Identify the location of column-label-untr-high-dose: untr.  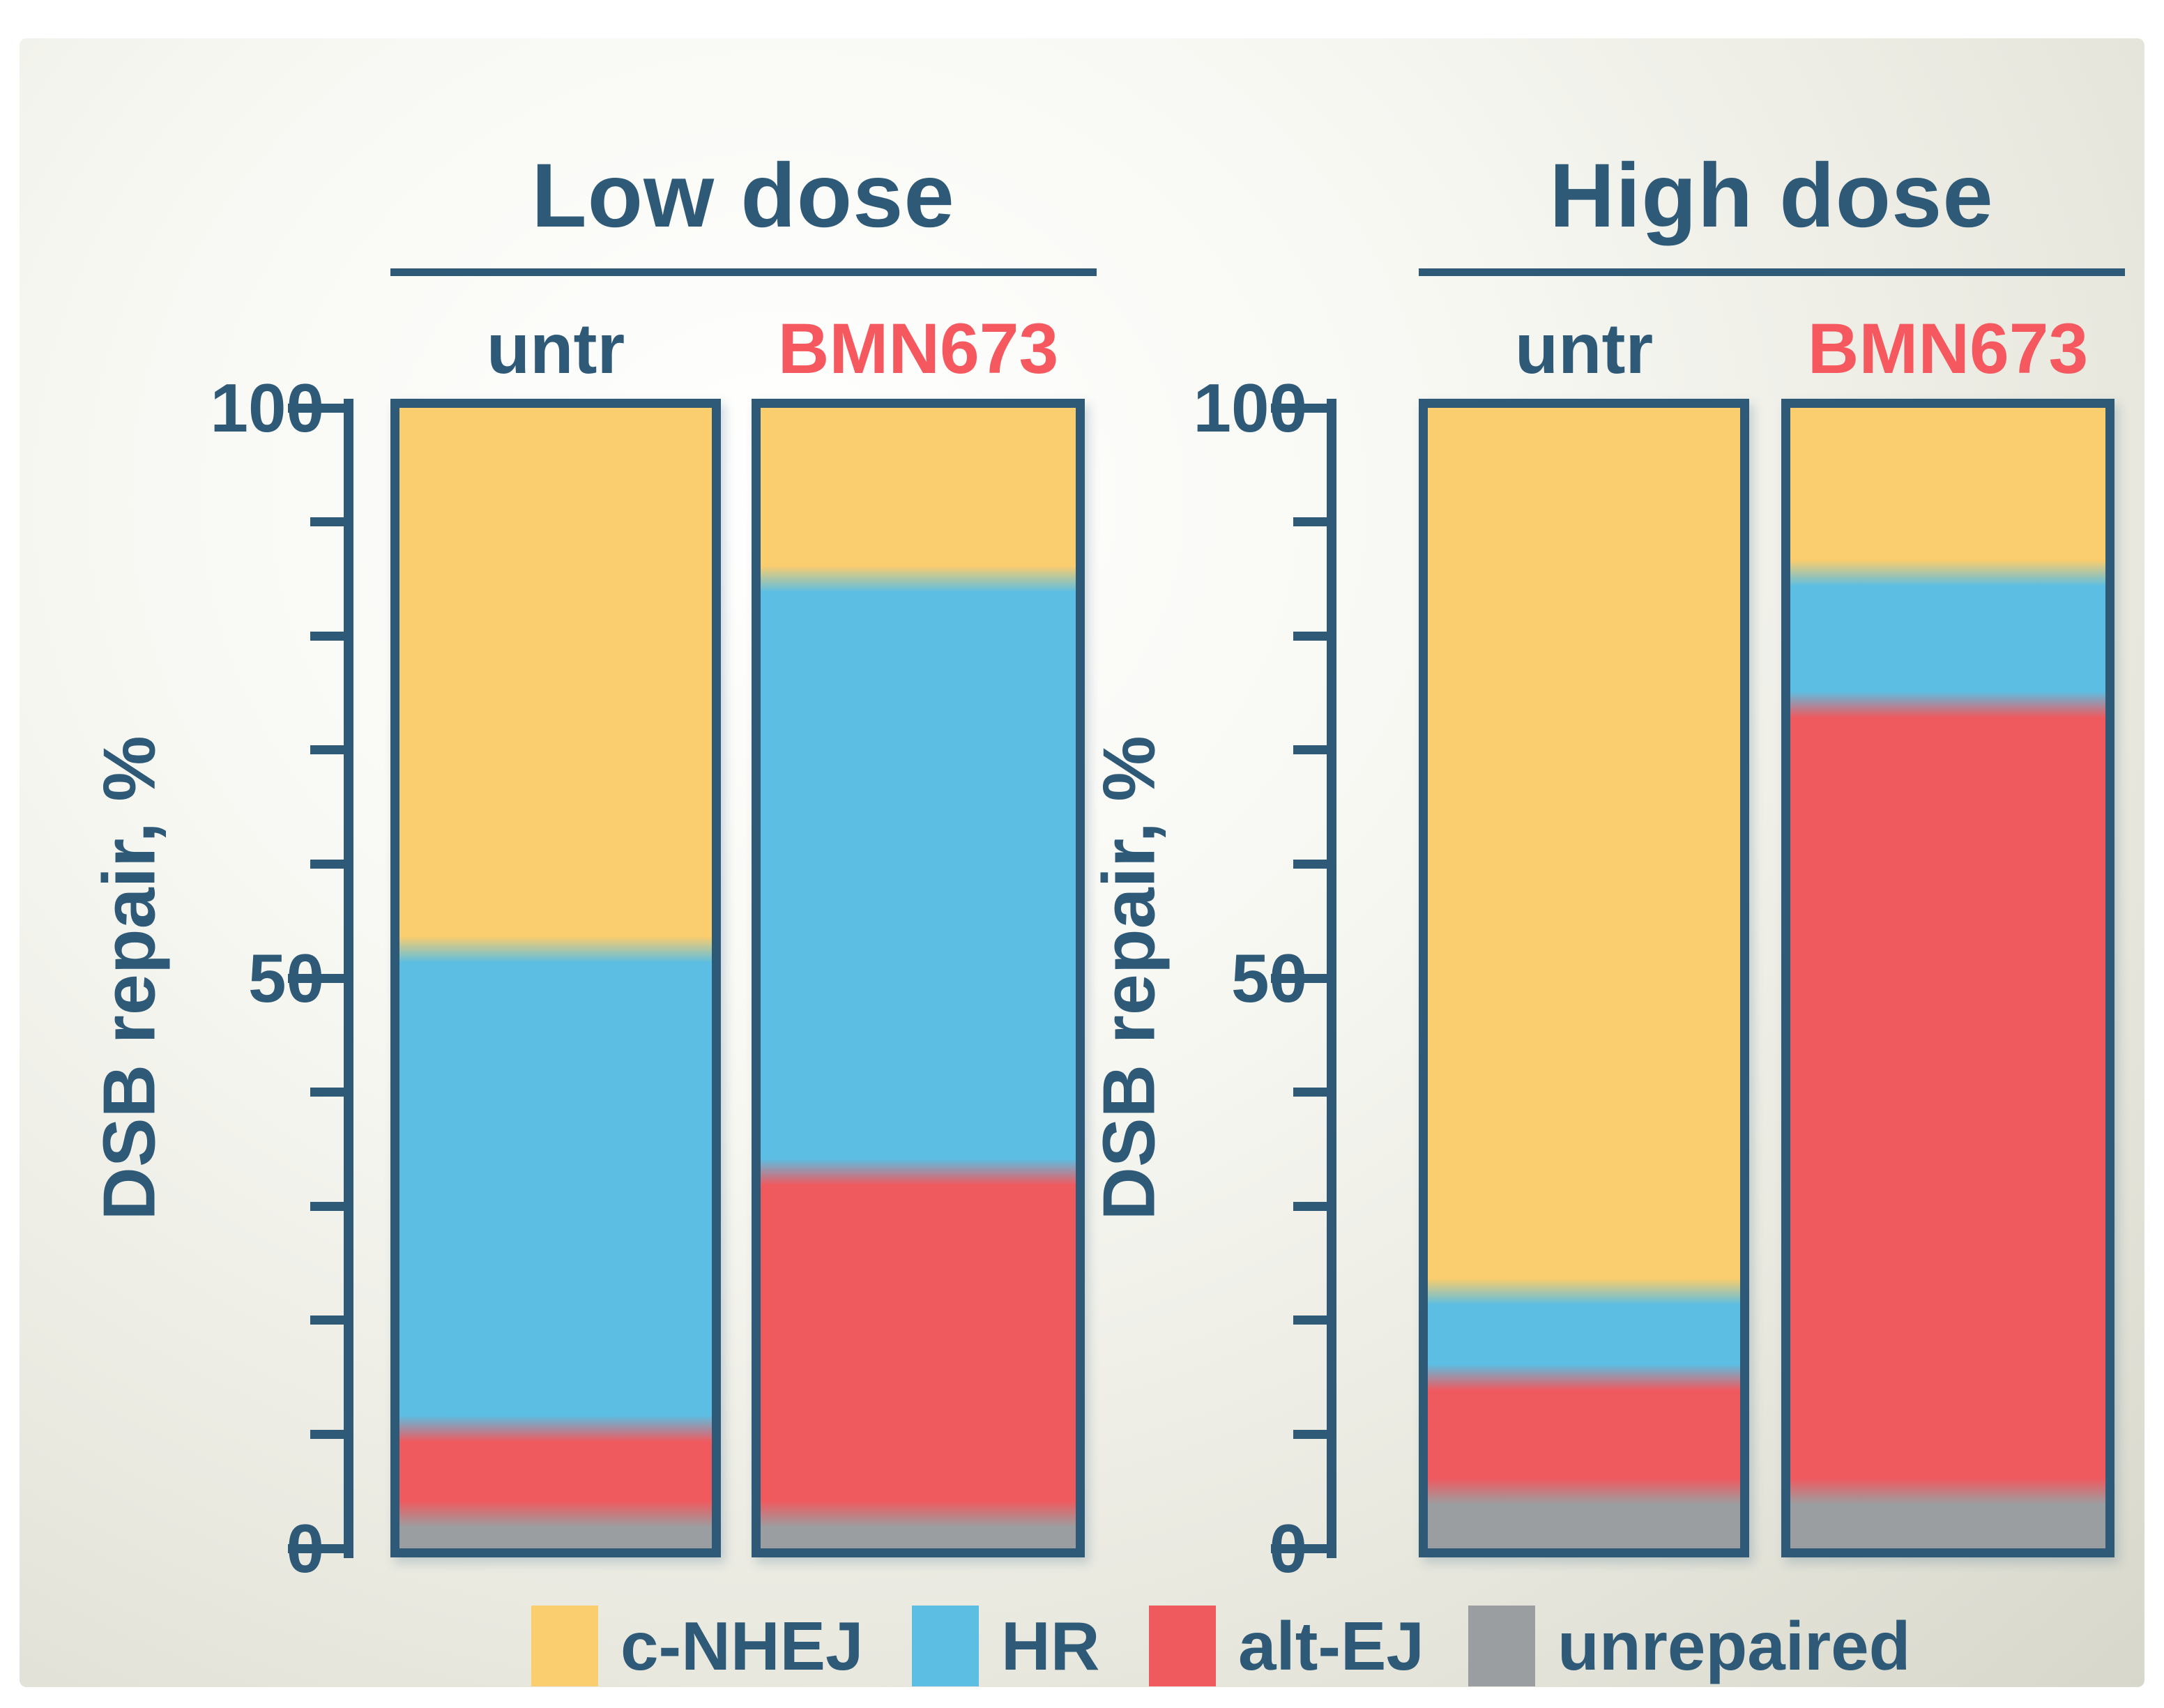
(1584, 348).